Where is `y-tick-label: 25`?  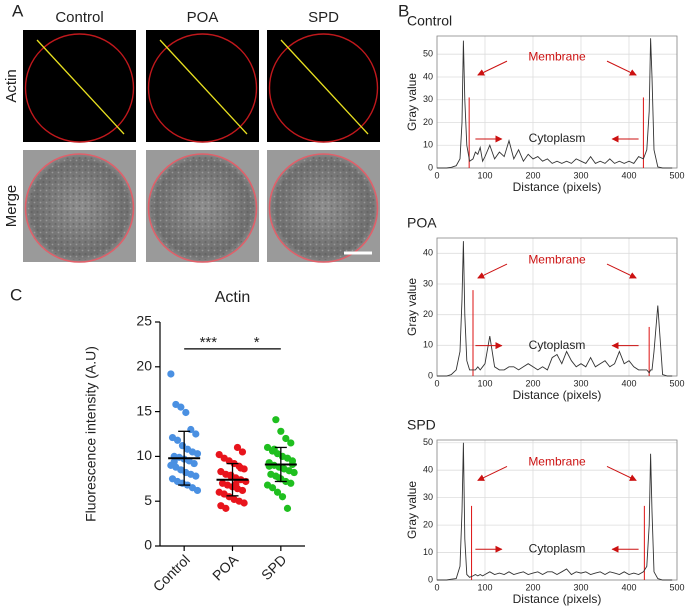
y-tick-label: 25 is located at coordinates (144, 321).